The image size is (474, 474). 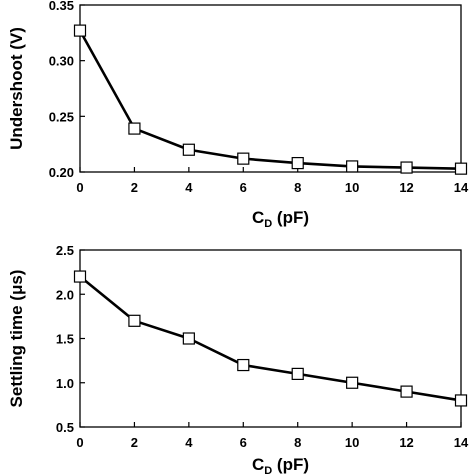 I want to click on y-tick-label: 1.5, so click(x=65, y=339).